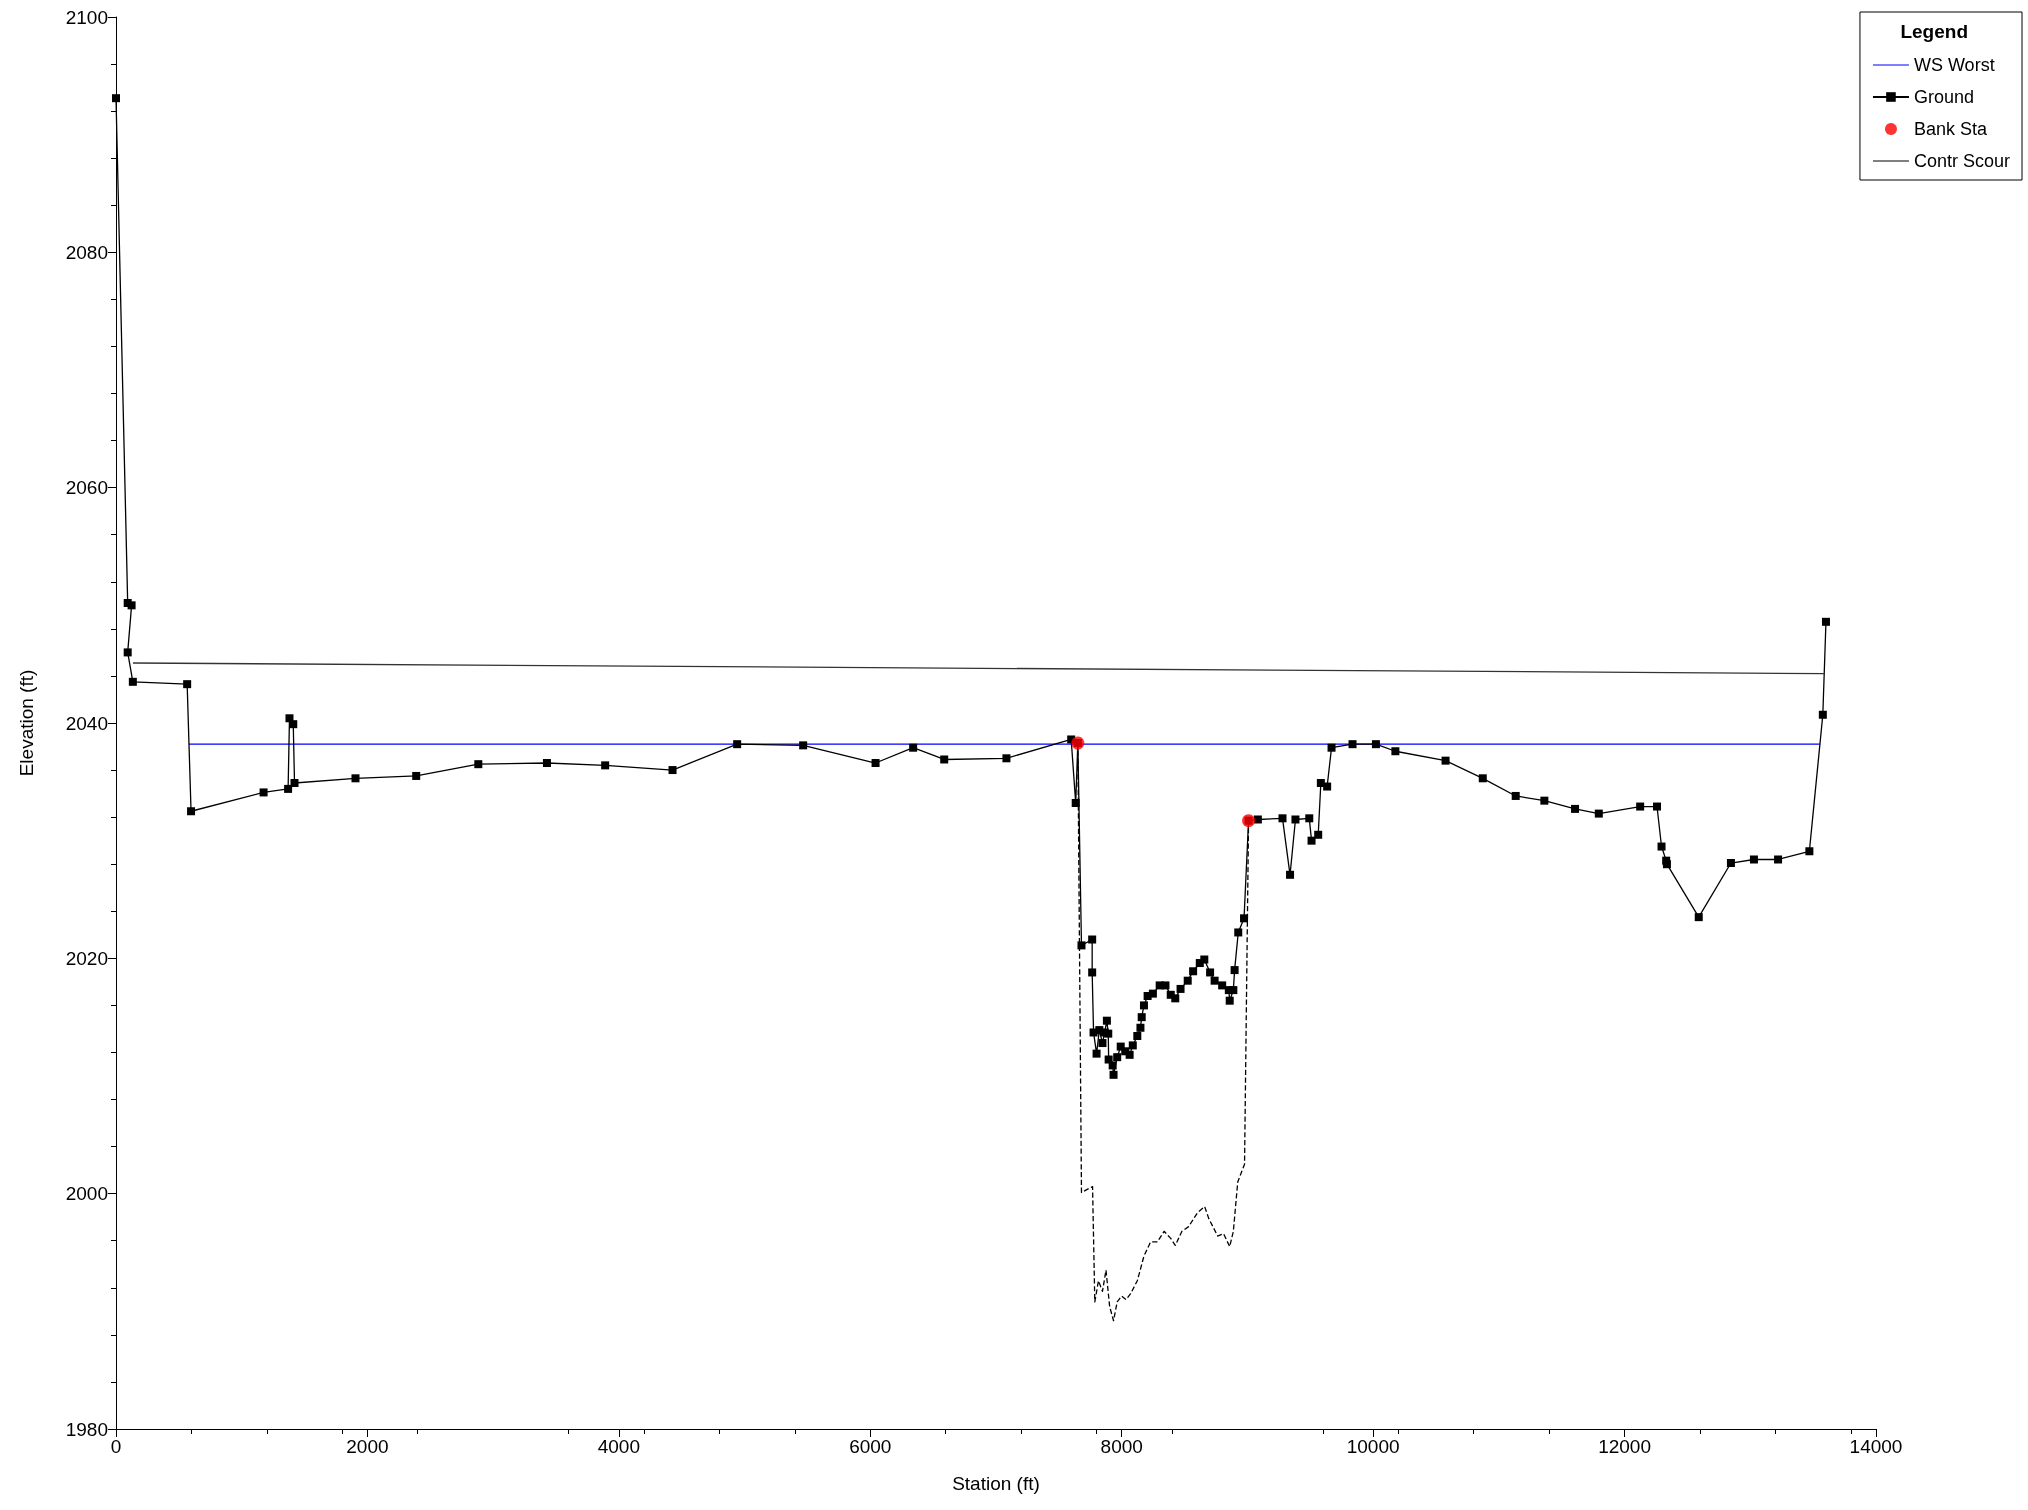 This screenshot has width=2028, height=1510. What do you see at coordinates (367, 1446) in the screenshot?
I see `x-tick-label: 2000` at bounding box center [367, 1446].